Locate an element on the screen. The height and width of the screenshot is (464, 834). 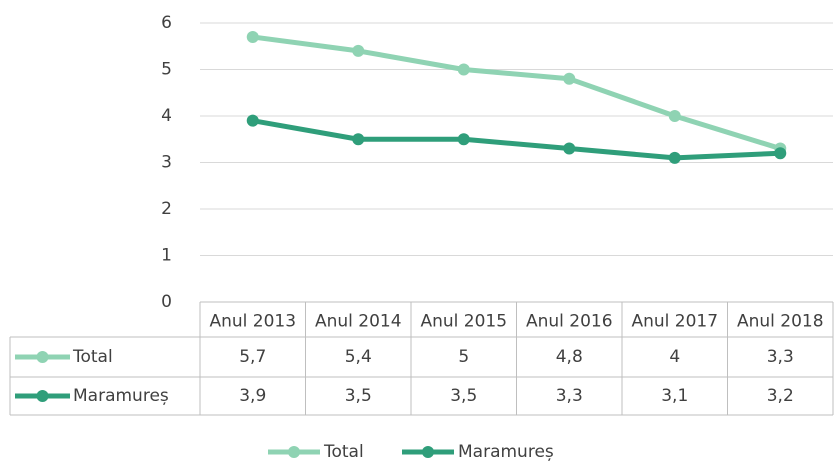
y-tick-label: 4 is located at coordinates (166, 116).